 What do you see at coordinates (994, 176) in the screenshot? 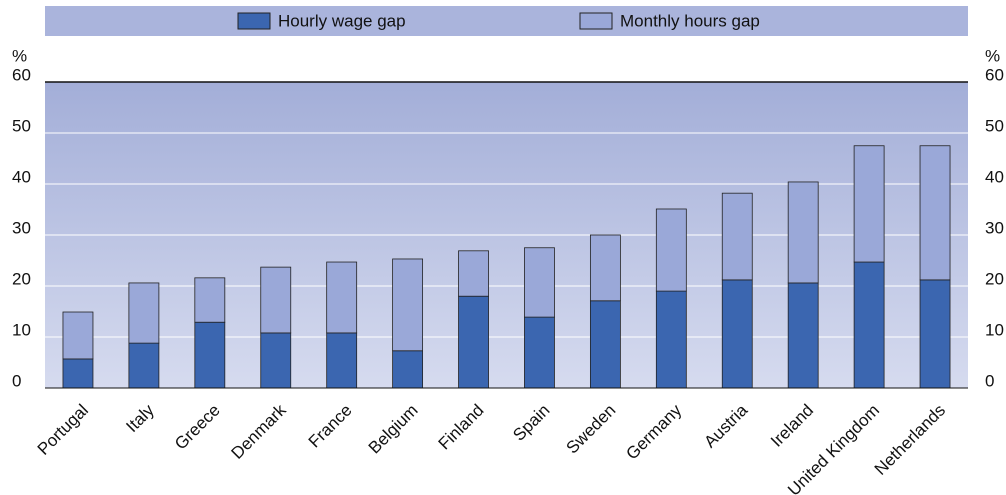
I see `y-tick-label-right: 40` at bounding box center [994, 176].